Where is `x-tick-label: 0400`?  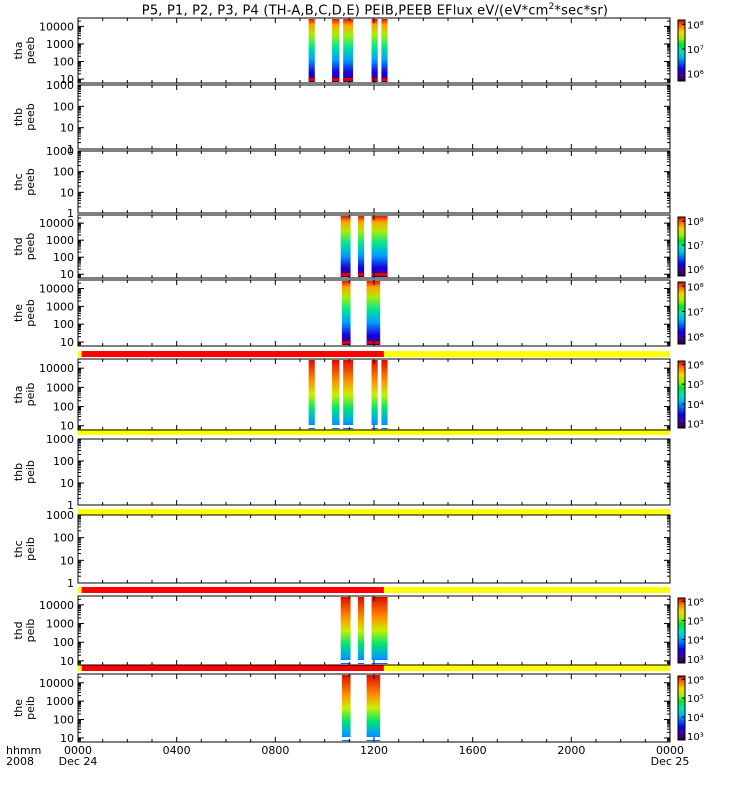 x-tick-label: 0400 is located at coordinates (177, 750).